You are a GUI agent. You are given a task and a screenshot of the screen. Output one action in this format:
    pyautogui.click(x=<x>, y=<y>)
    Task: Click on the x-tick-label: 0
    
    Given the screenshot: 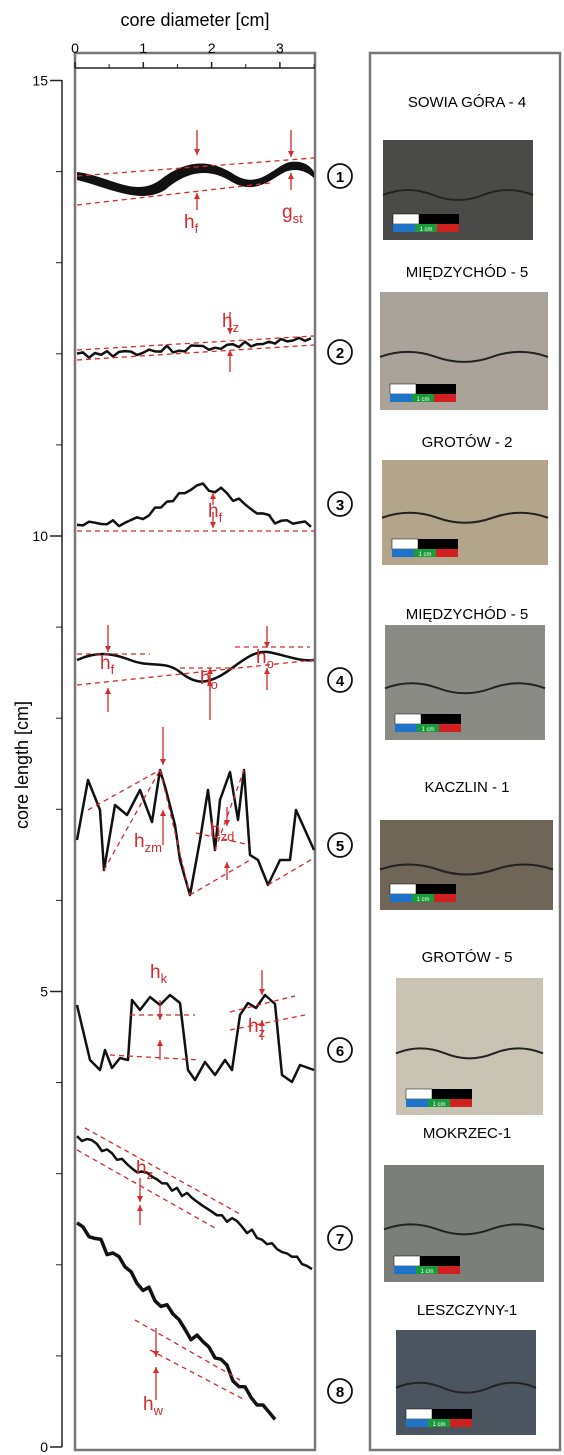 What is the action you would take?
    pyautogui.click(x=75, y=48)
    